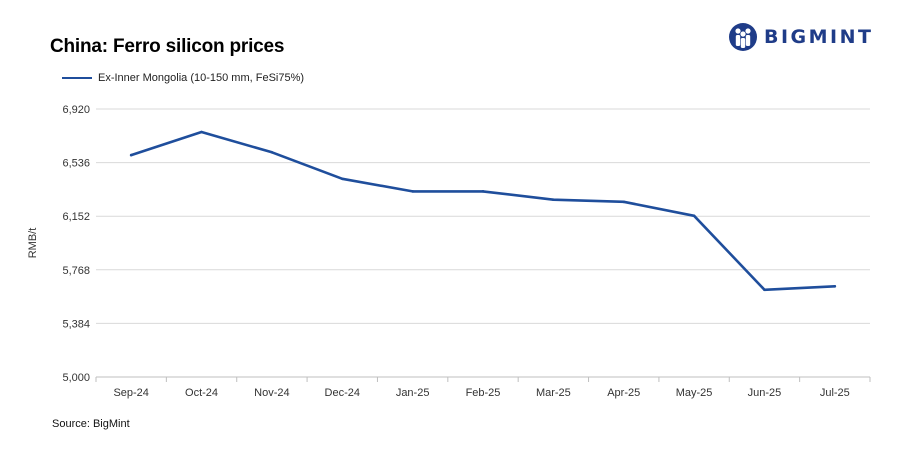 Image resolution: width=908 pixels, height=454 pixels. I want to click on y-tick-label: 6,920, so click(76, 110).